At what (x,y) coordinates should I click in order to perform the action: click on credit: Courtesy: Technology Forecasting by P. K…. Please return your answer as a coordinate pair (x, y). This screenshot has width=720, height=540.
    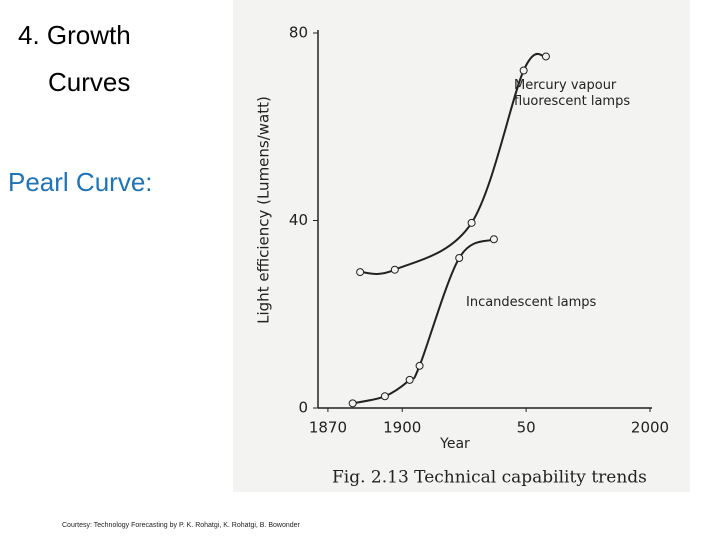
    Looking at the image, I should click on (181, 525).